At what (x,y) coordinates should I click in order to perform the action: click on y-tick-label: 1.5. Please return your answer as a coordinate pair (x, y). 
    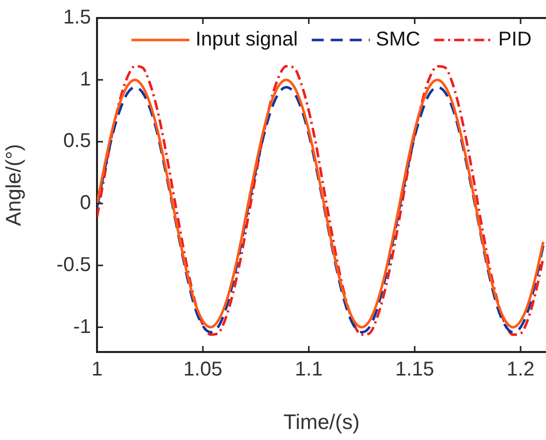
    Looking at the image, I should click on (77, 17).